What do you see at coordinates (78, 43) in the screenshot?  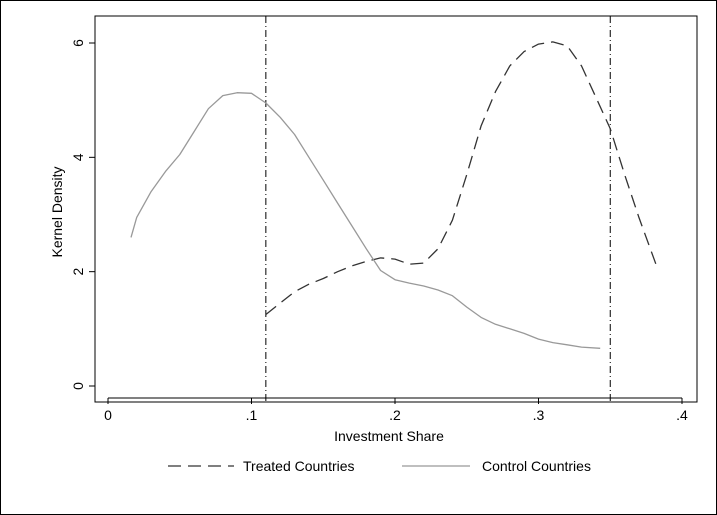 I see `y-tick-label-3: 6` at bounding box center [78, 43].